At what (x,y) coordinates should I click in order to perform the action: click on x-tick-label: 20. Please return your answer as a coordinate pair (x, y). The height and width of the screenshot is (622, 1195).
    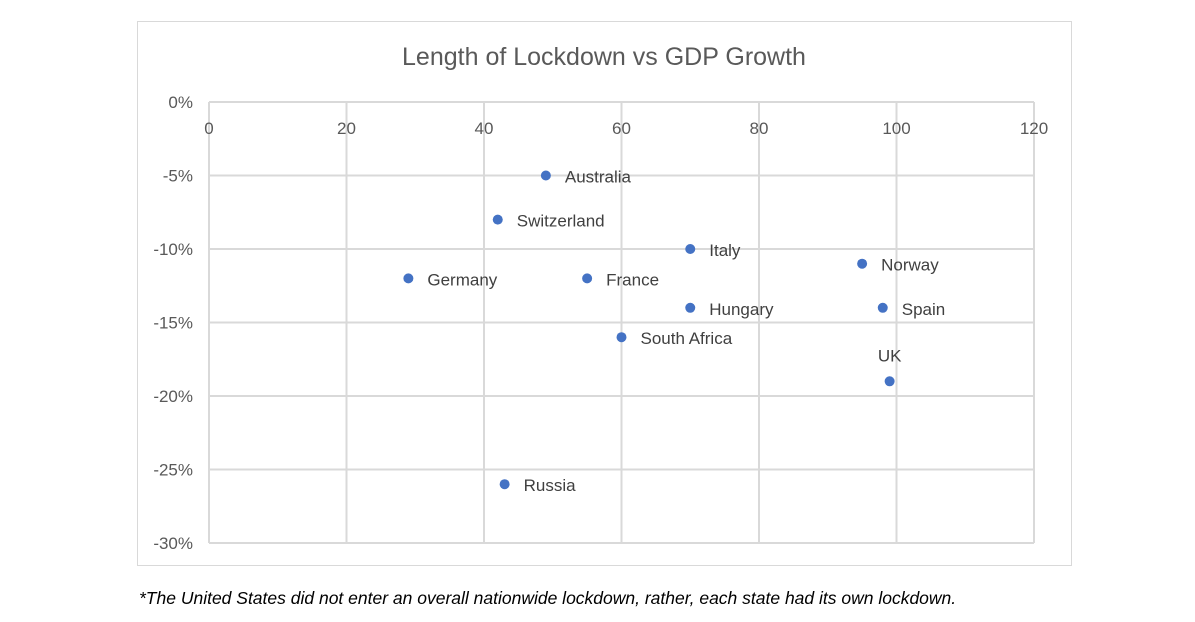
    Looking at the image, I should click on (346, 128).